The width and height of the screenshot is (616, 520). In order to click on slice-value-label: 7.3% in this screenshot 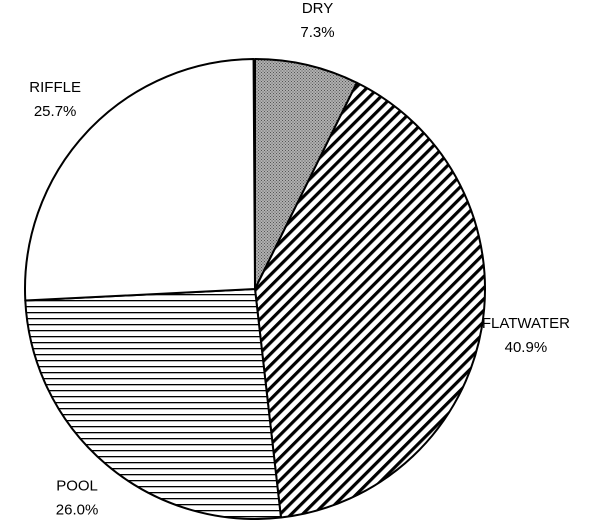, I will do `click(317, 32)`.